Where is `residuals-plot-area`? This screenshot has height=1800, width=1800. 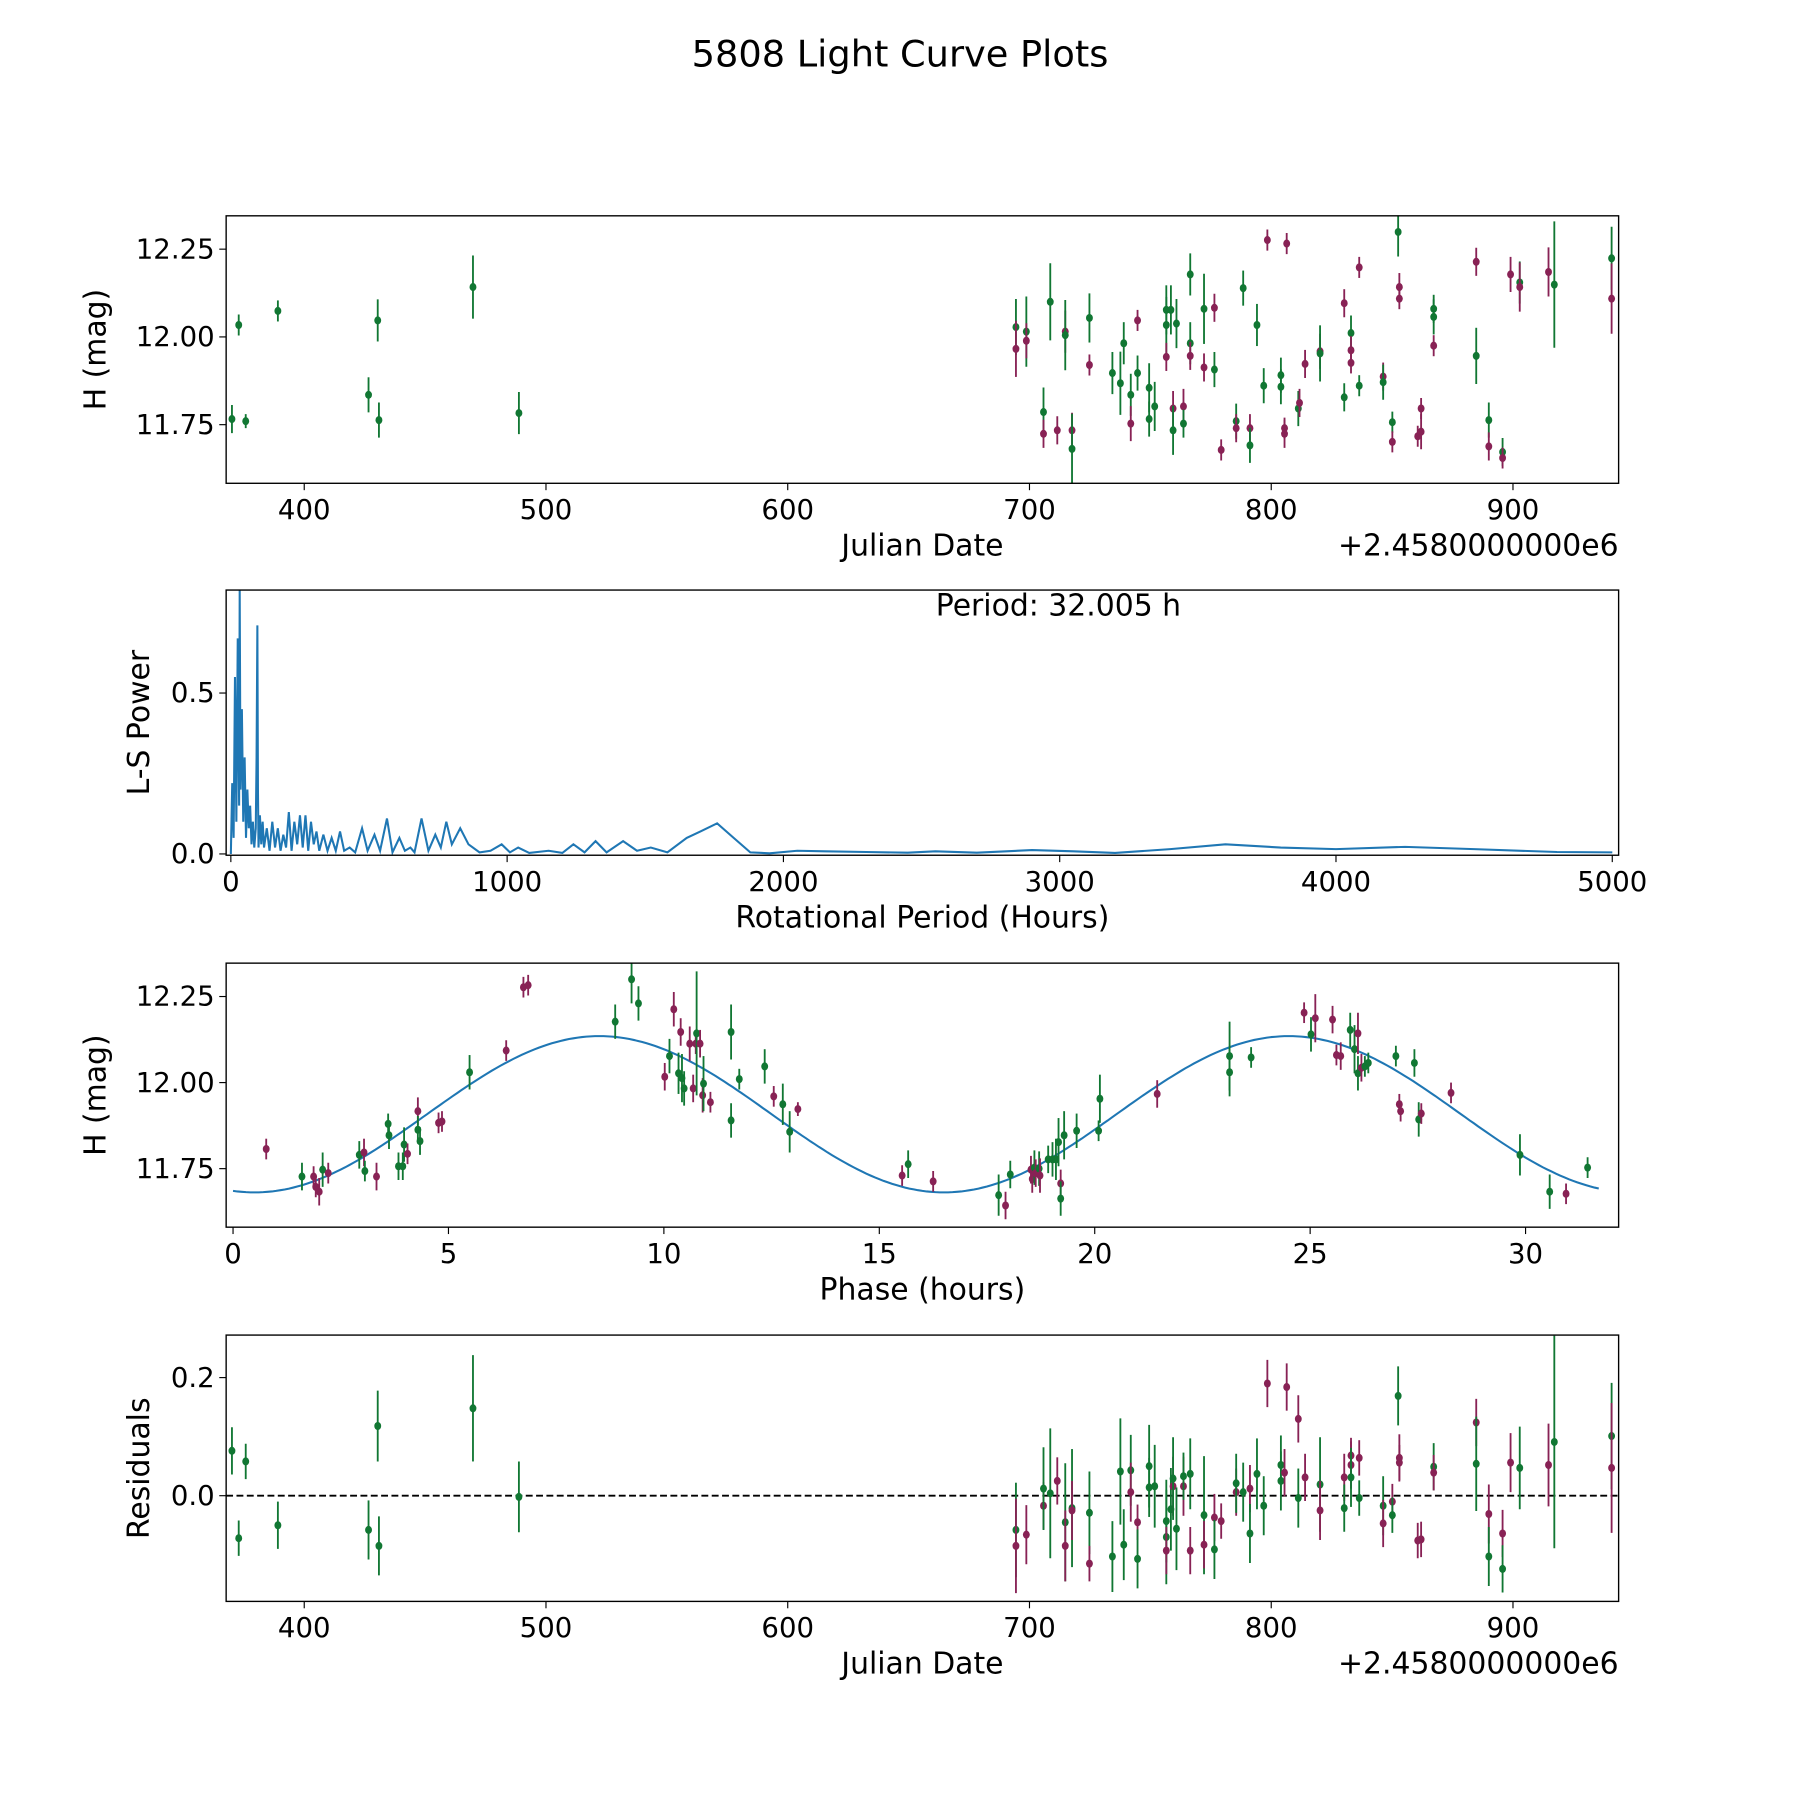 residuals-plot-area is located at coordinates (922, 1464).